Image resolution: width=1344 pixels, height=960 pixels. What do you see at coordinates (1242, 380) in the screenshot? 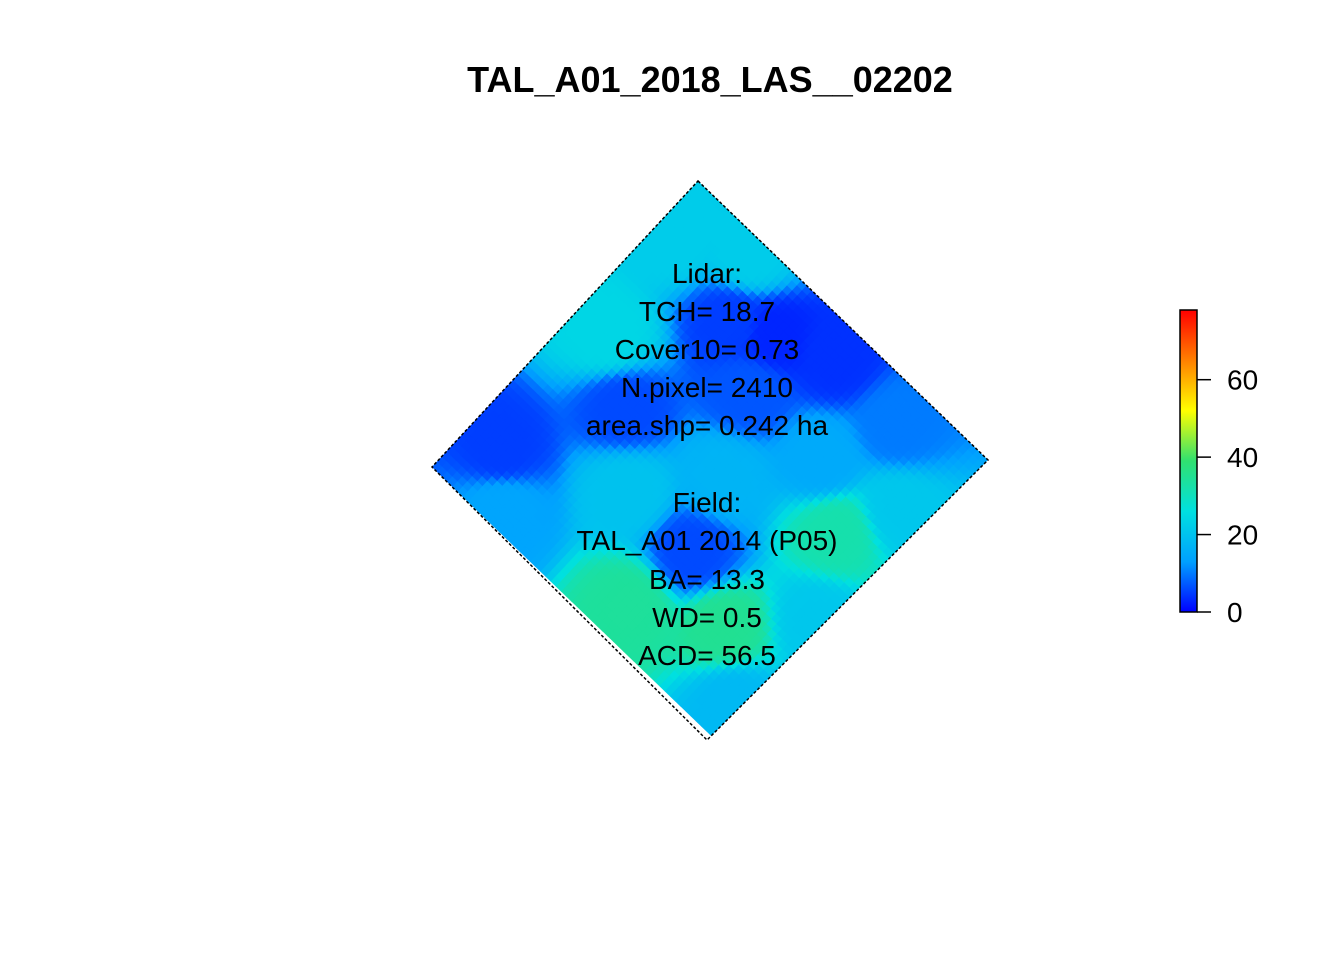
I see `colorbar-tick-label: 60` at bounding box center [1242, 380].